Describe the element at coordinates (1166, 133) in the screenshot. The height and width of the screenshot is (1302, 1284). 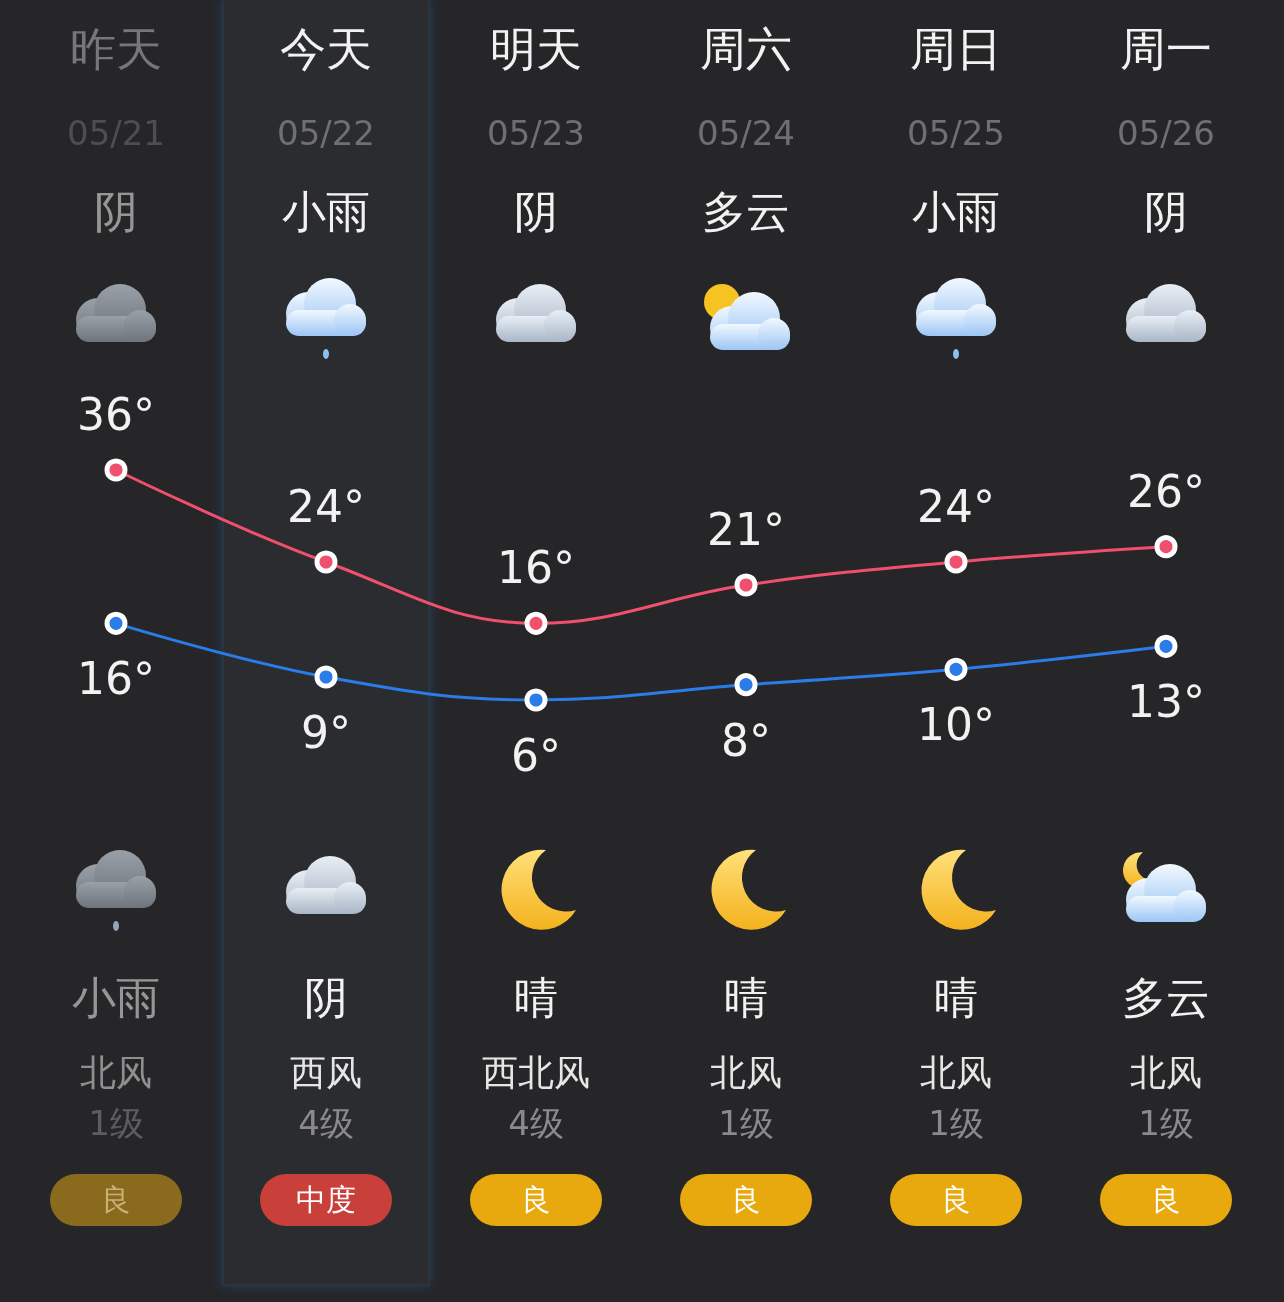
I see `text: 05/26` at that location.